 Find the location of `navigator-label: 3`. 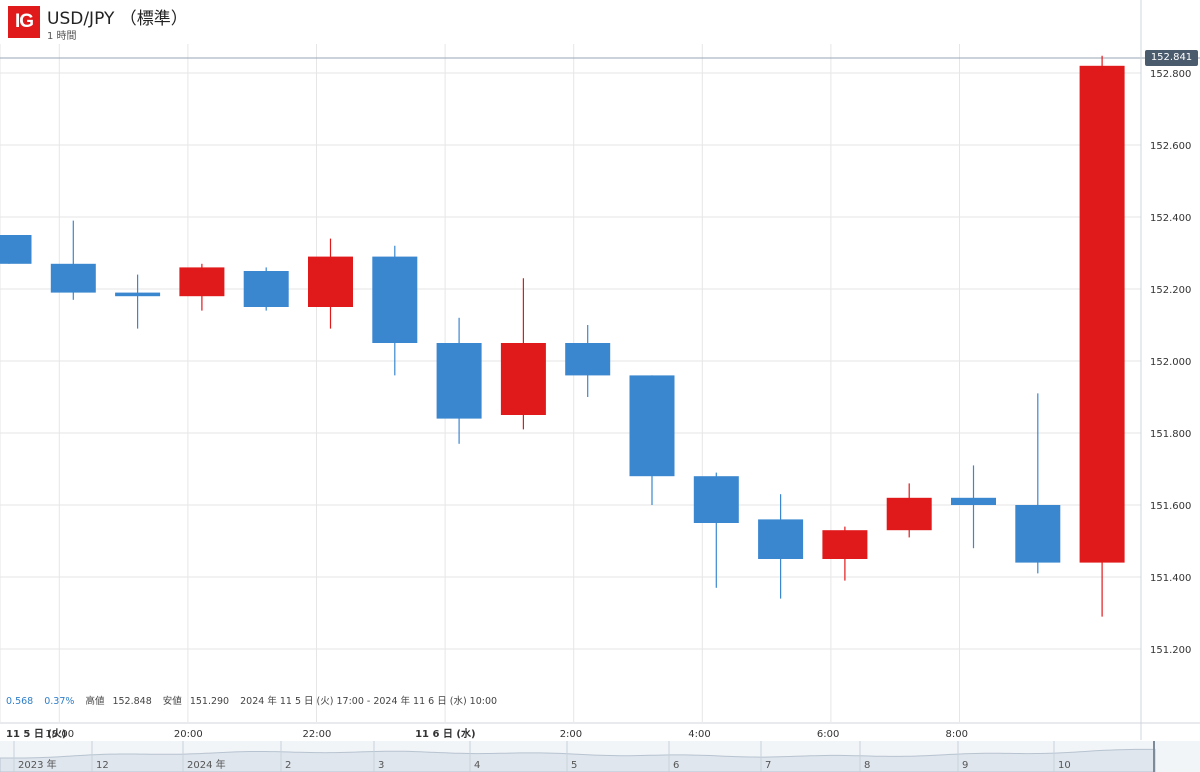

navigator-label: 3 is located at coordinates (381, 765).